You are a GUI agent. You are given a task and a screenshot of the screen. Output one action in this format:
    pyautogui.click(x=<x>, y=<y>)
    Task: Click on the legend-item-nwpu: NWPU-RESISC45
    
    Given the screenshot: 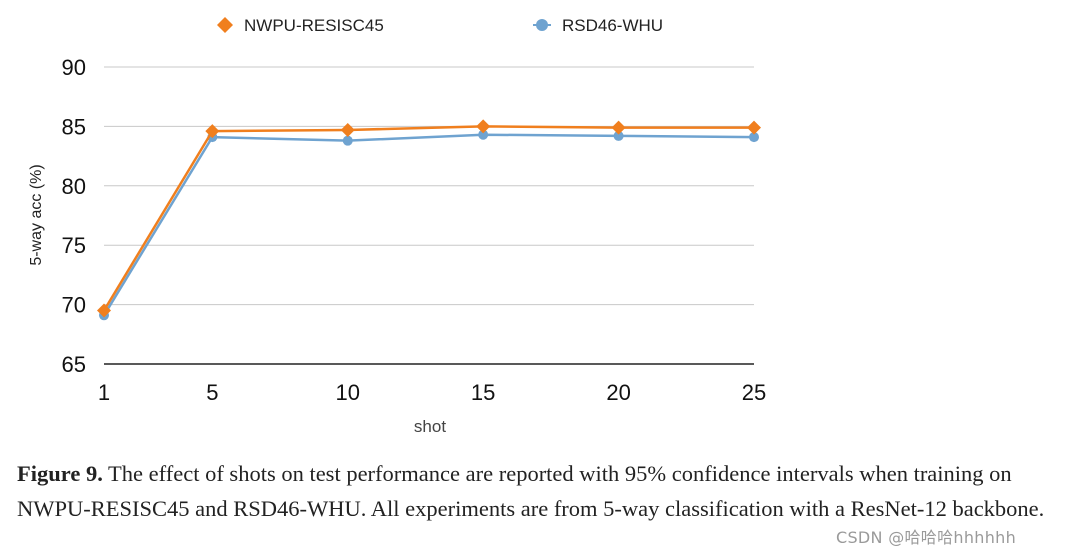 What is the action you would take?
    pyautogui.click(x=300, y=25)
    